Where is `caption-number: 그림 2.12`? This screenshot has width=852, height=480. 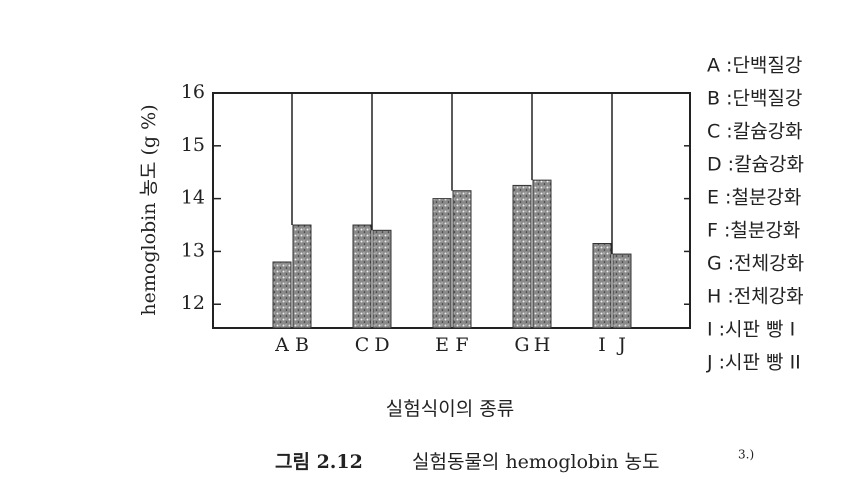 caption-number: 그림 2.12 is located at coordinates (319, 462).